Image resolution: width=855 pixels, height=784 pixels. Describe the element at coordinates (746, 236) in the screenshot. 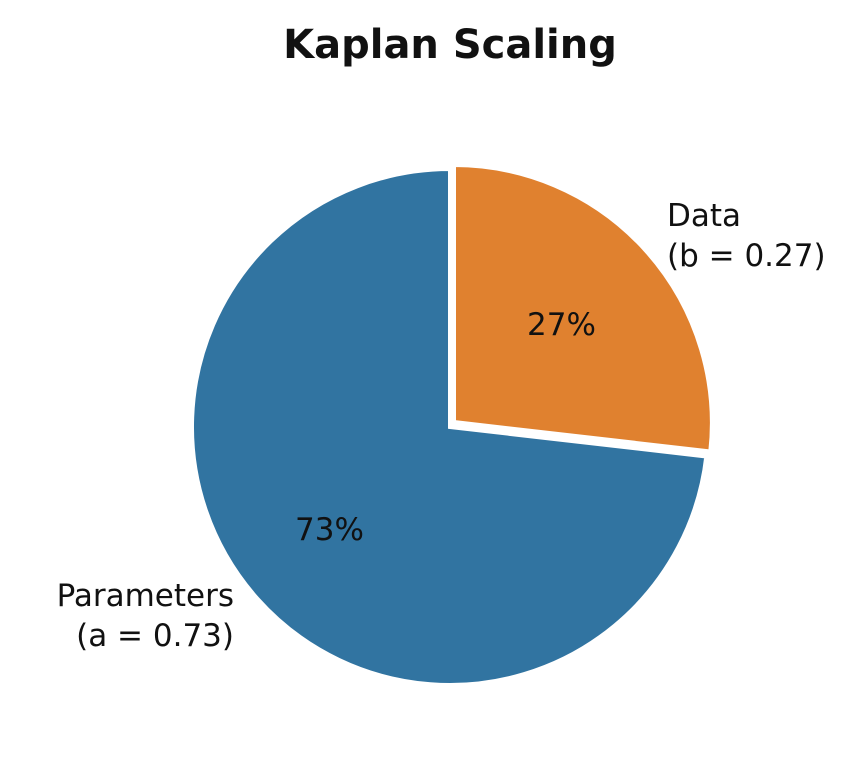

I see `data-label: Data (b = 0.27)` at that location.